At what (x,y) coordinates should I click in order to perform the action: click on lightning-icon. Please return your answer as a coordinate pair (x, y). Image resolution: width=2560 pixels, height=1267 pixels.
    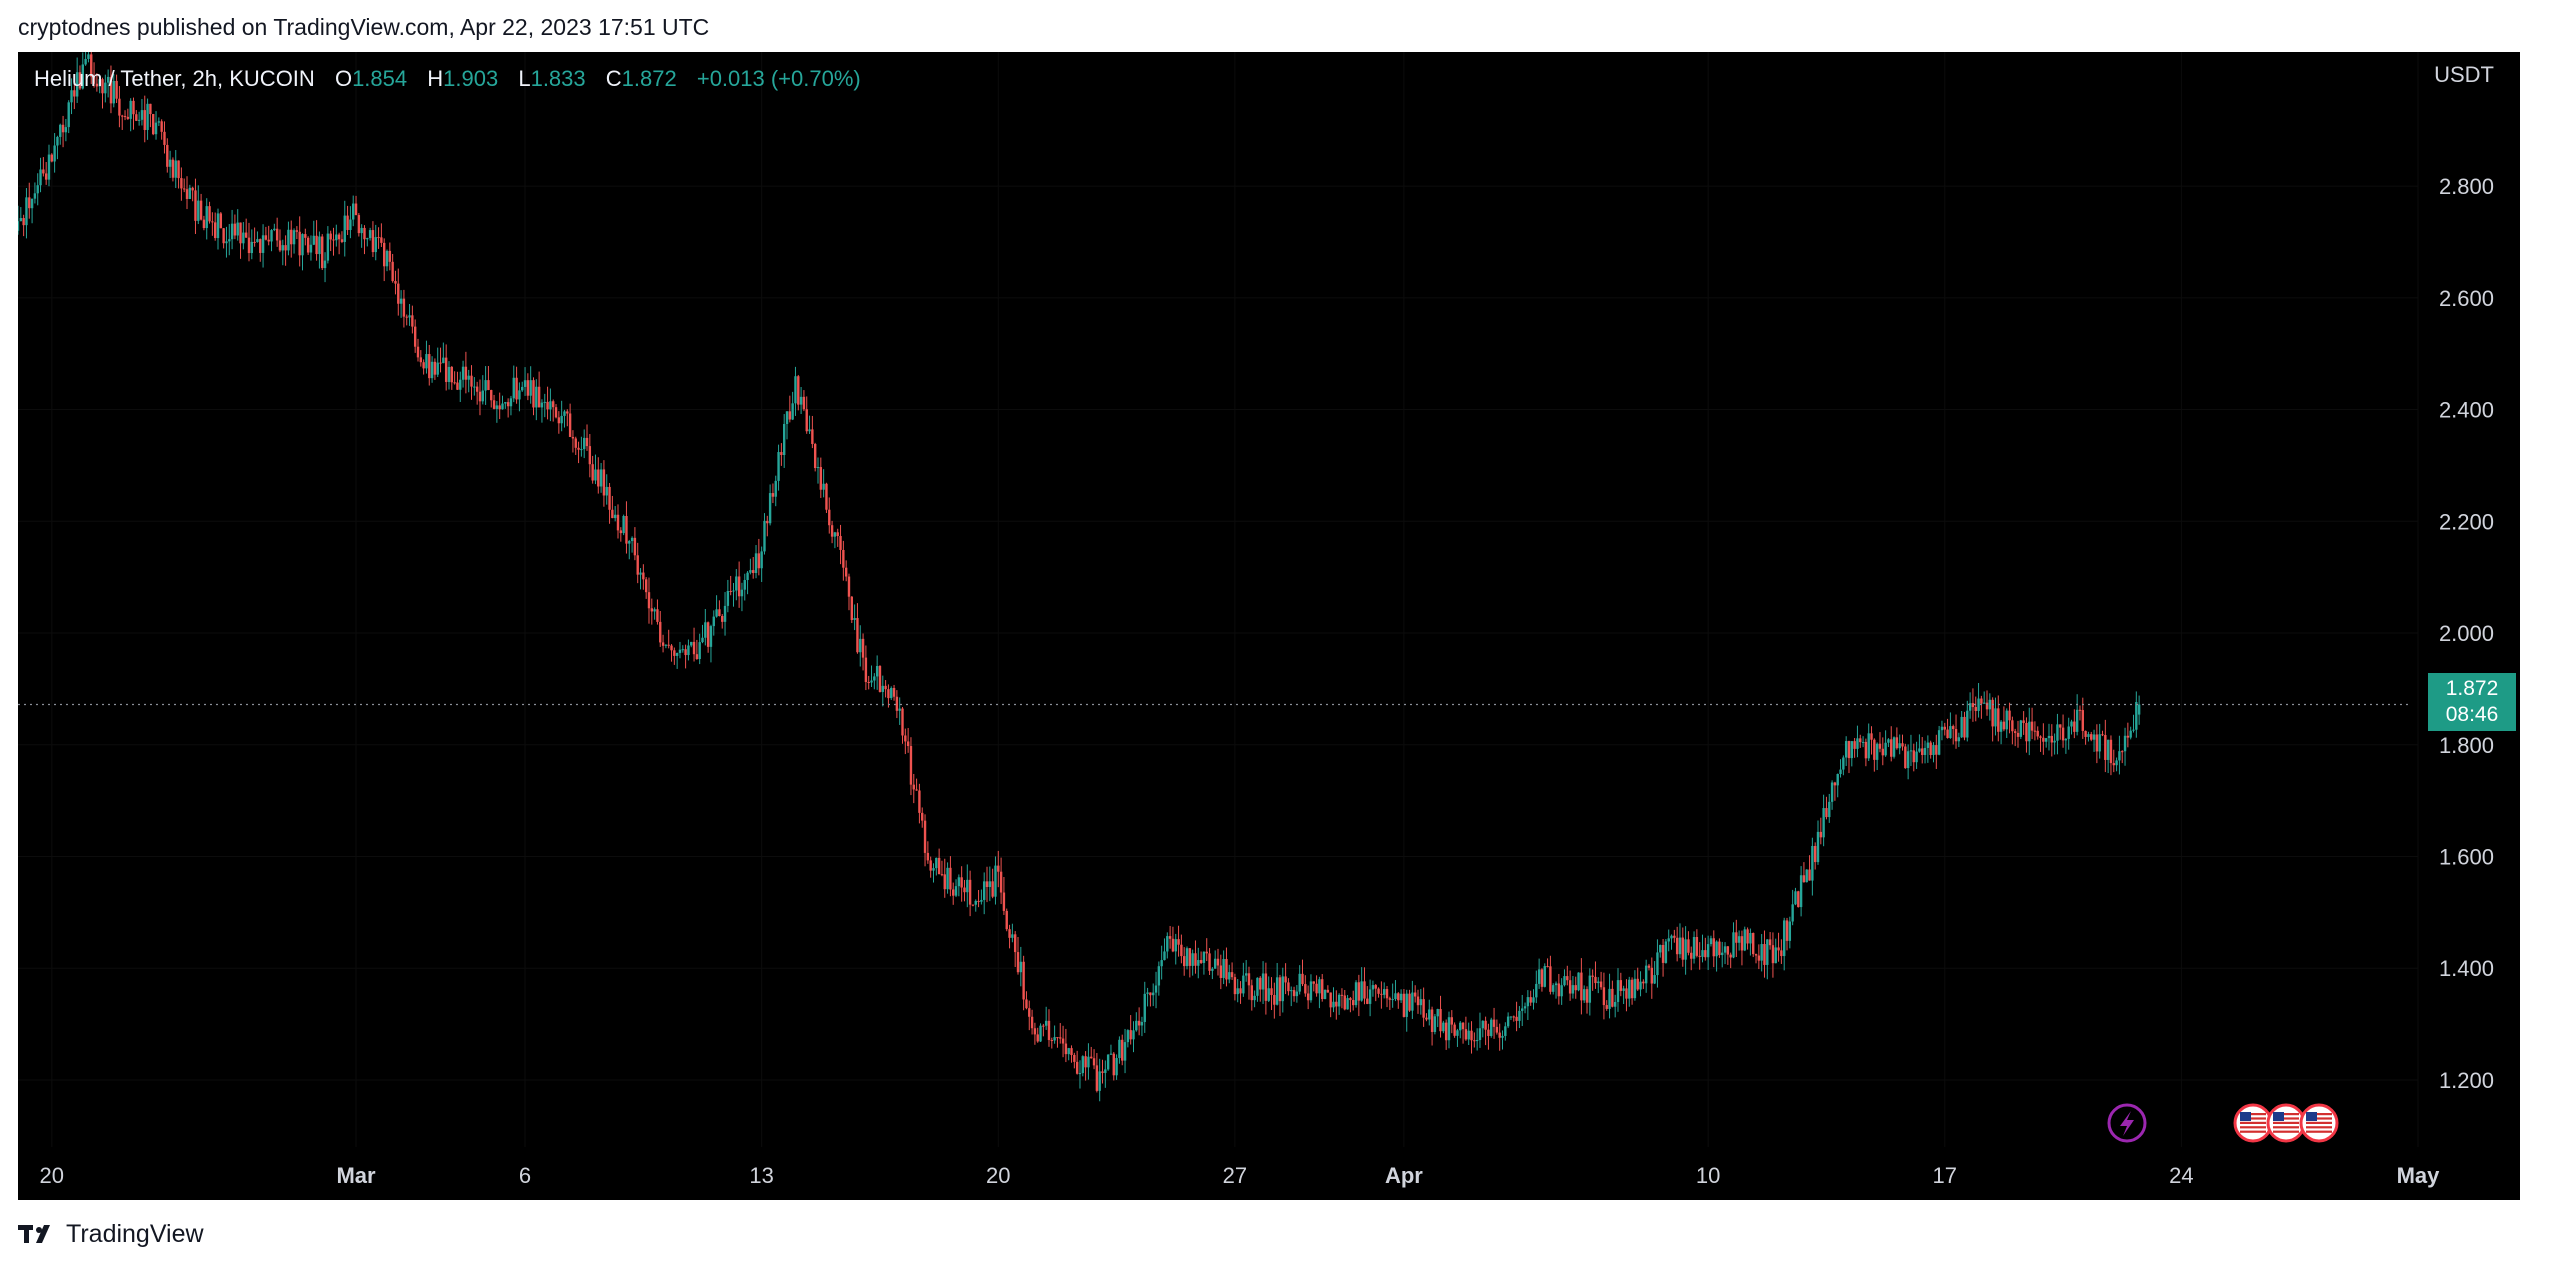
    Looking at the image, I should click on (2127, 1123).